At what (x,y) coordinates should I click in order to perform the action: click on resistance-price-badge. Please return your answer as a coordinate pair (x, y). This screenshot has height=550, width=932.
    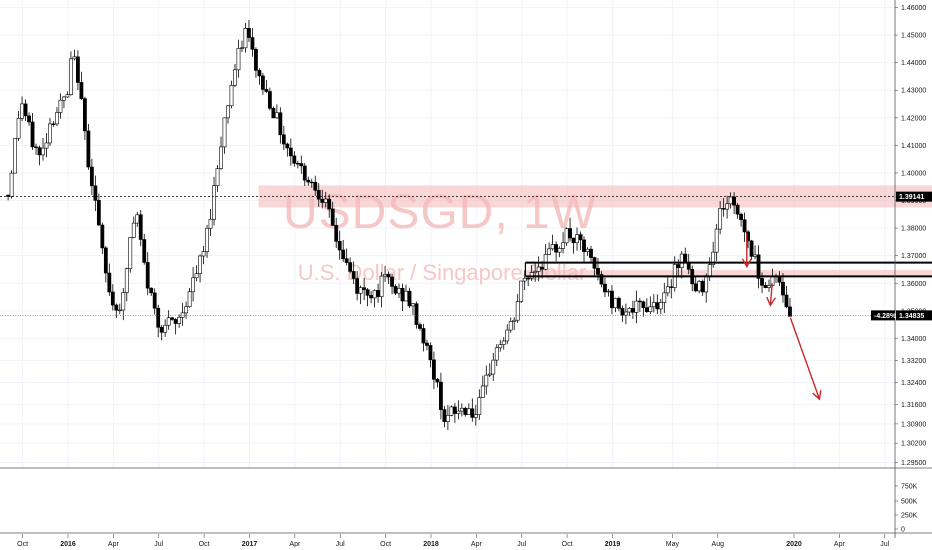
    Looking at the image, I should click on (914, 196).